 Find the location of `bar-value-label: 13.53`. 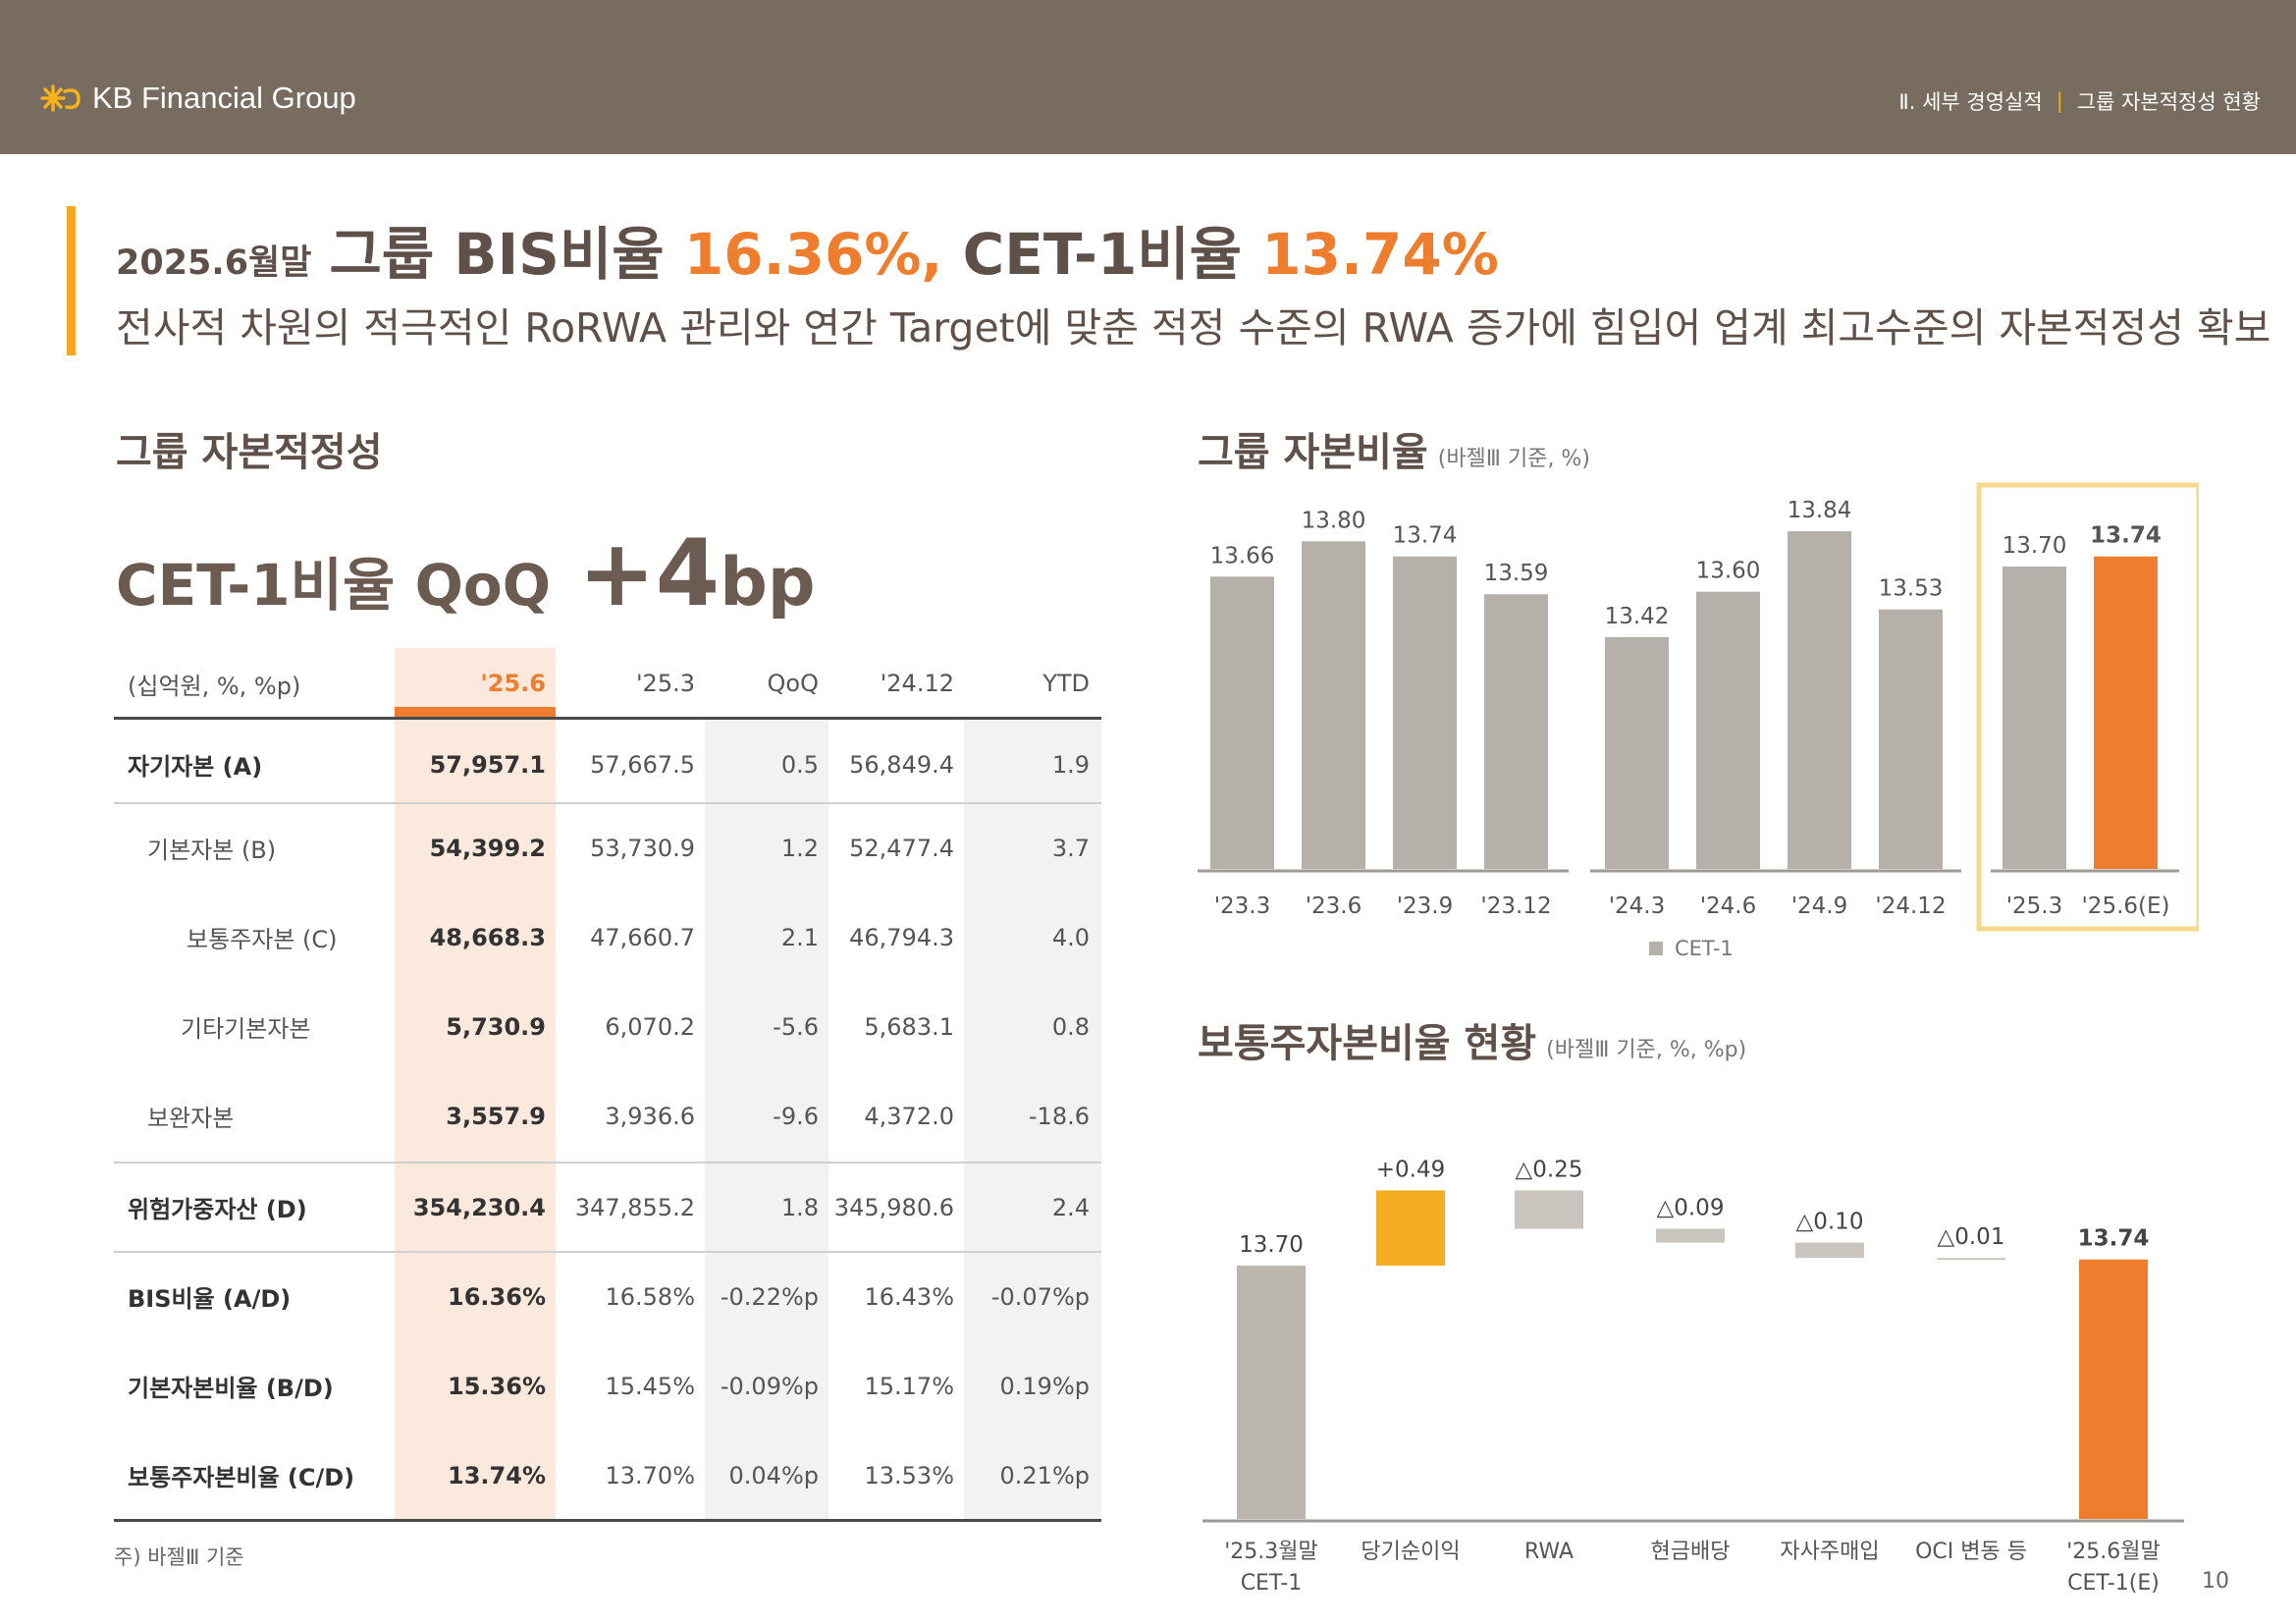

bar-value-label: 13.53 is located at coordinates (1911, 589).